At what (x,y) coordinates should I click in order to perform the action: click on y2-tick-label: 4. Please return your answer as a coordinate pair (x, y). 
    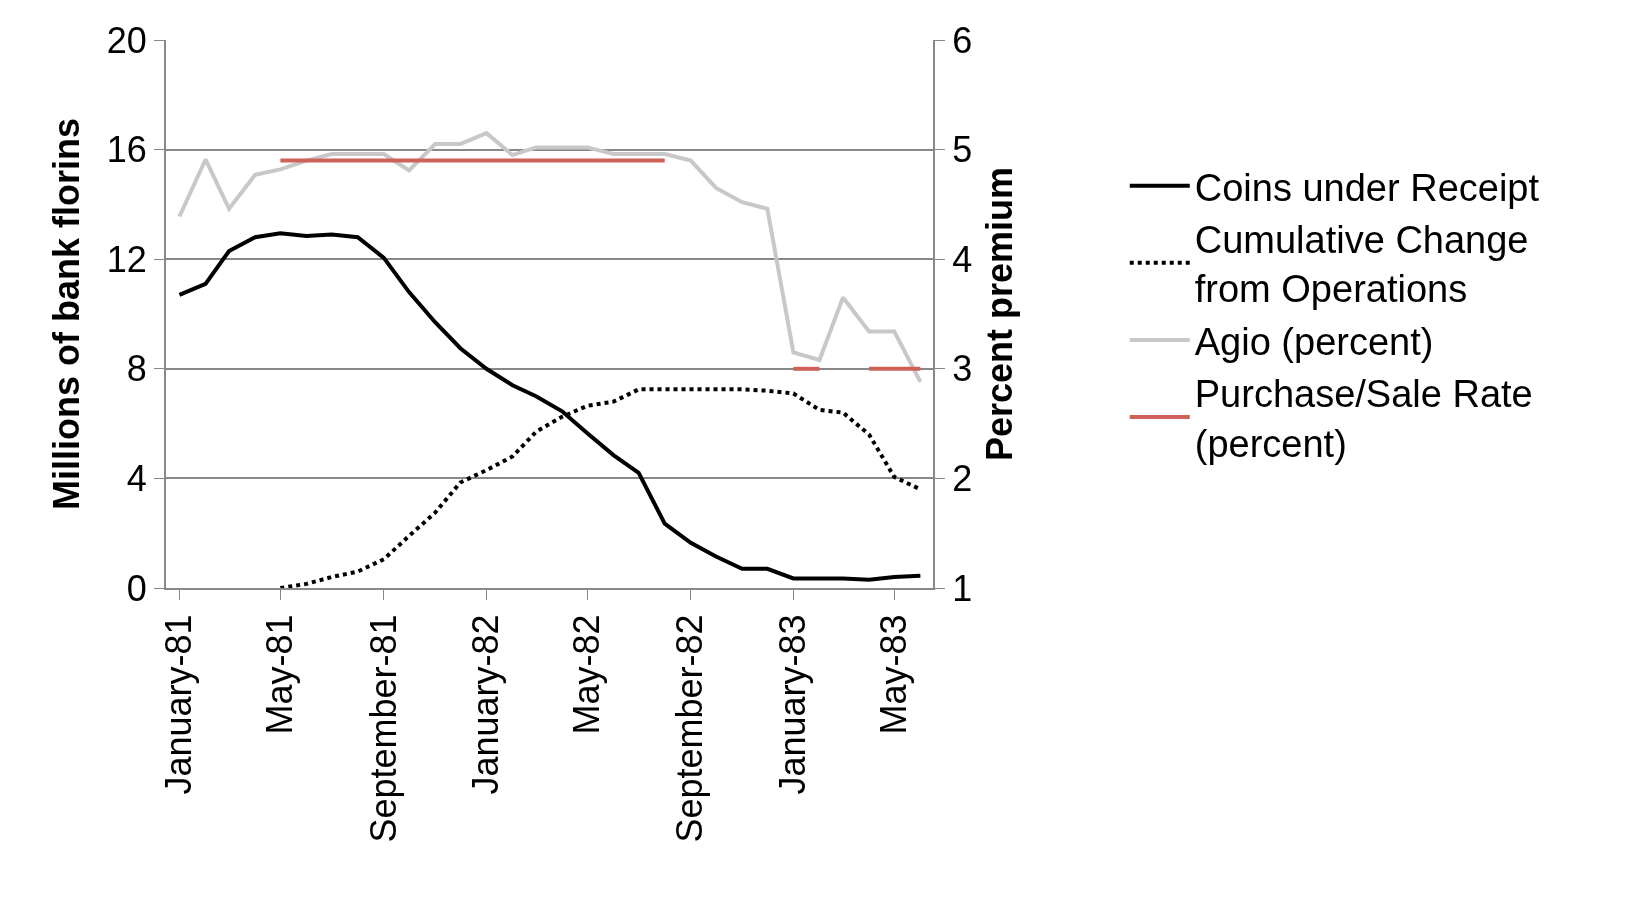
    Looking at the image, I should click on (962, 259).